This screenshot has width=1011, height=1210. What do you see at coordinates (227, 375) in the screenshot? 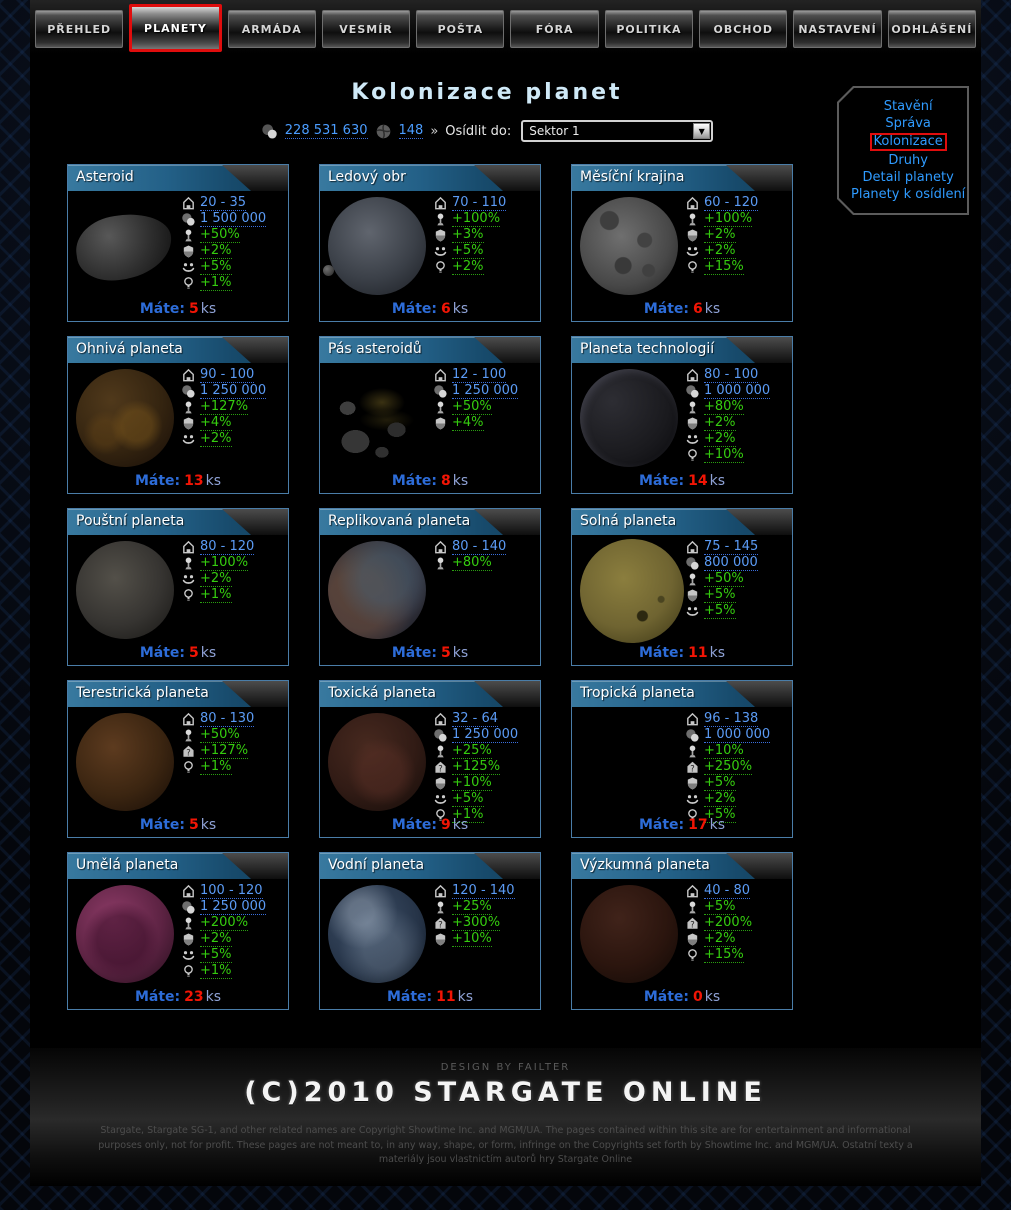
I see `stat-value: 90 - 100` at bounding box center [227, 375].